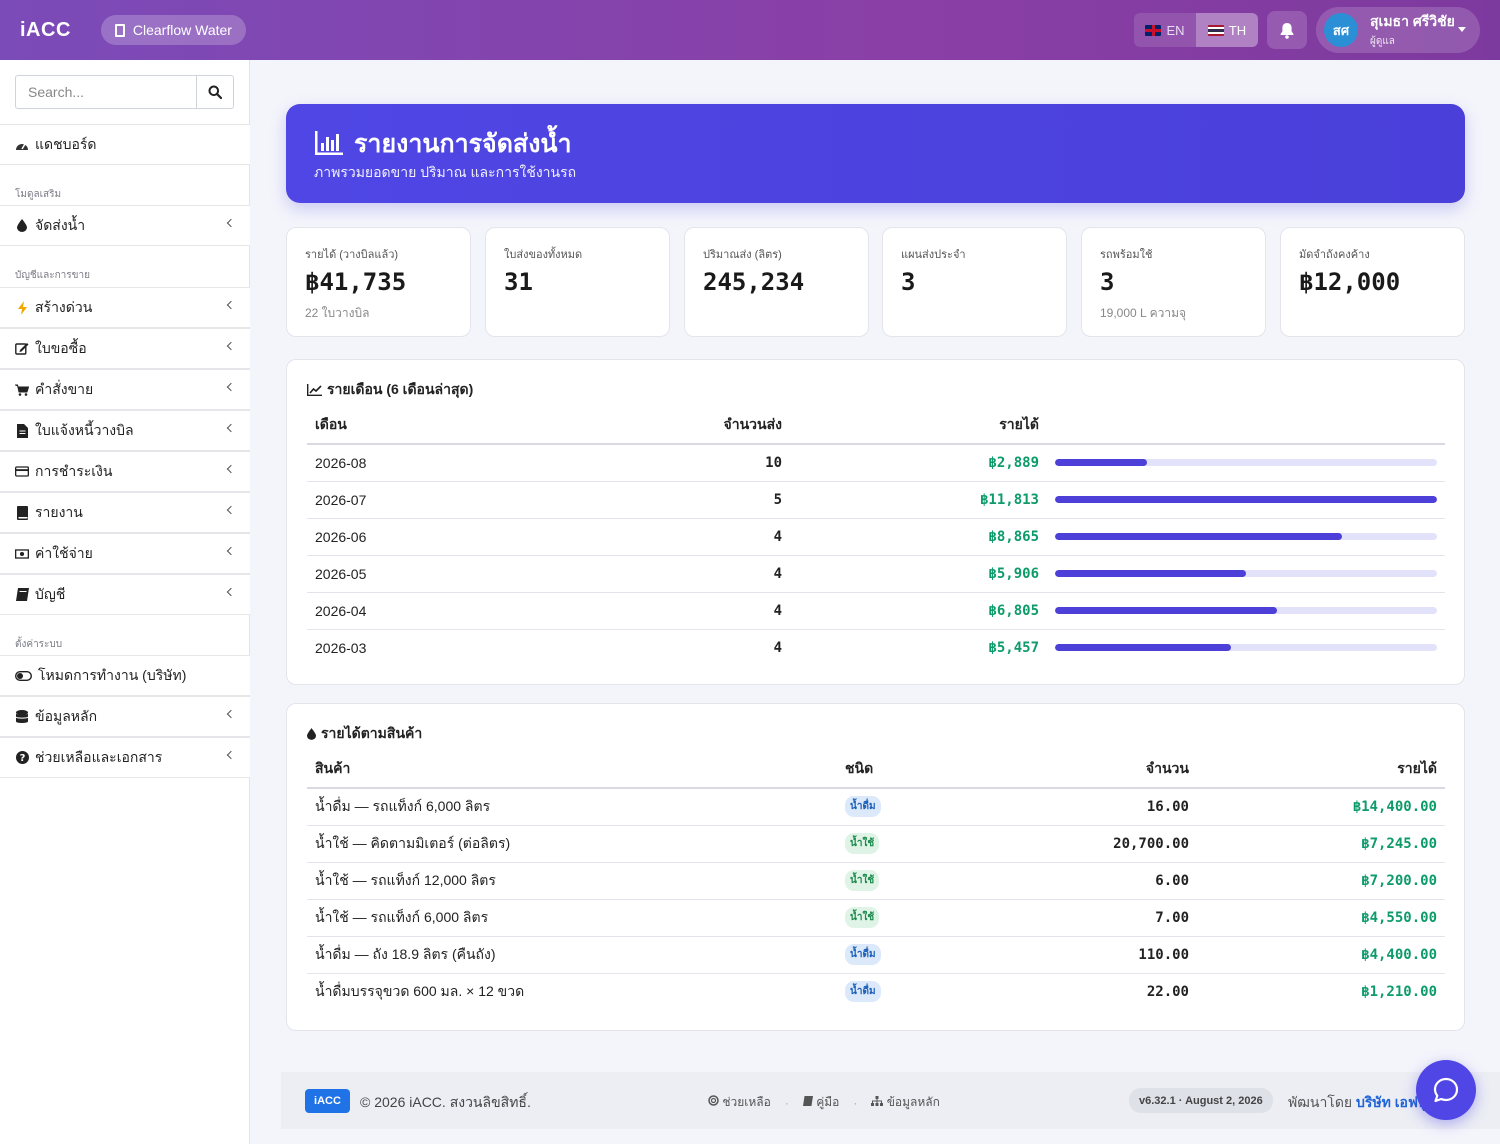 This screenshot has height=1144, width=1500. I want to click on sidebar-item-work-mode: โหมดการทำงาน (บริษัท), so click(125, 675).